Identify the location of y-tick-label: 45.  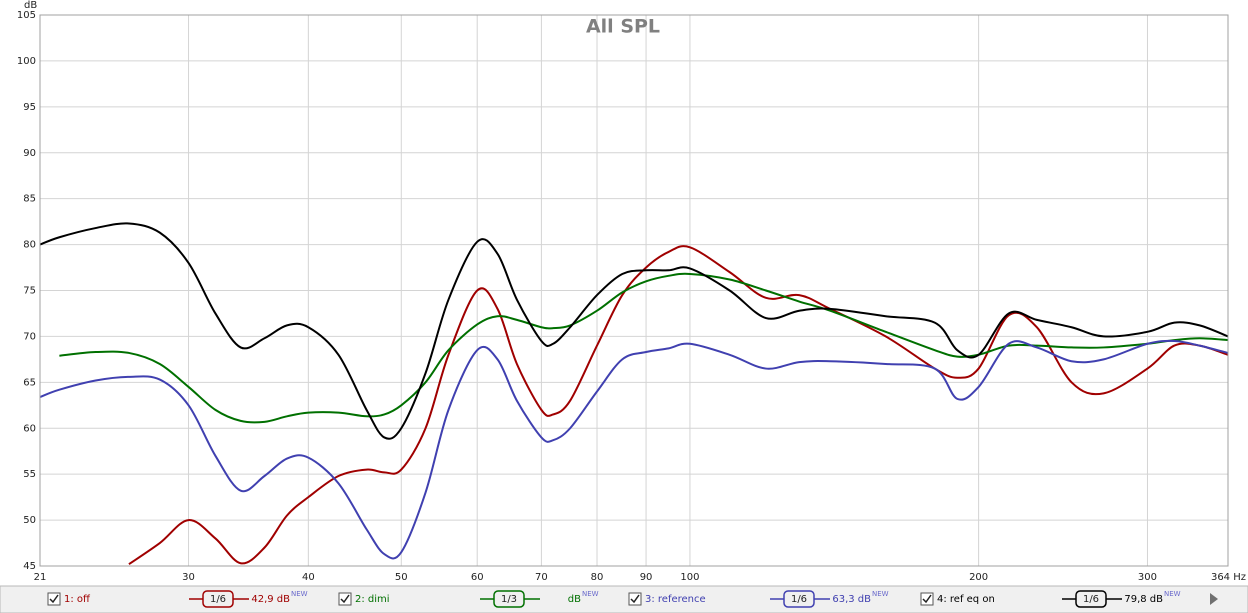
(29, 566).